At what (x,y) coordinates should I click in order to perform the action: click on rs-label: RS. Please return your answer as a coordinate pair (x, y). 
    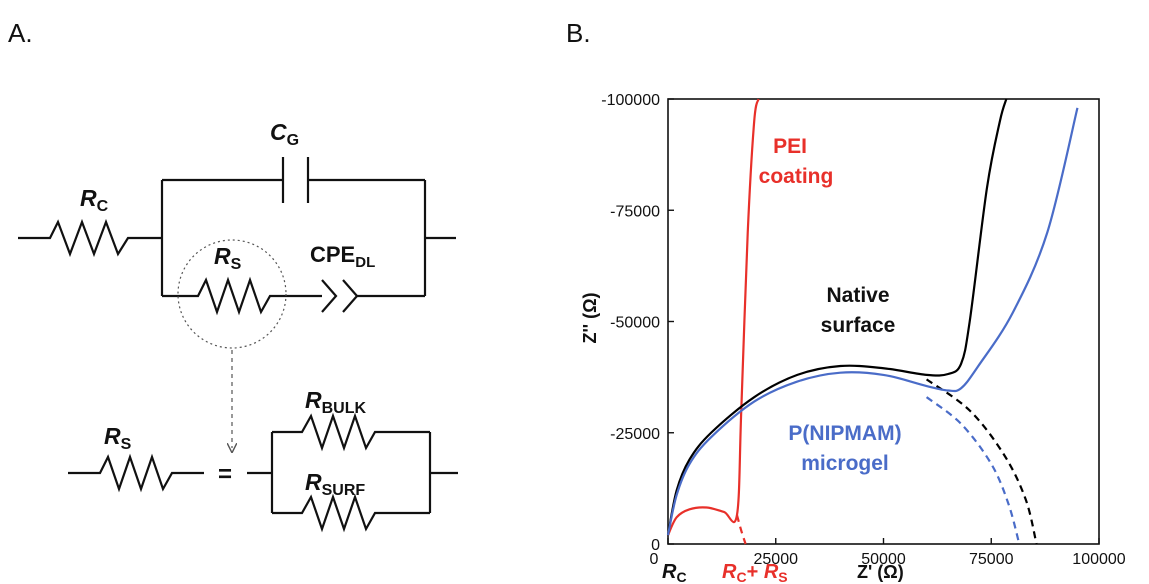
    Looking at the image, I should click on (228, 258).